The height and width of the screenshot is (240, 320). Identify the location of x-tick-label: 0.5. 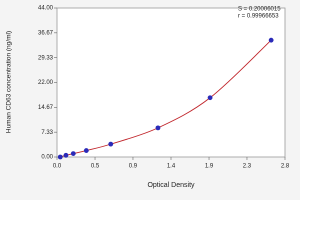
(95, 167).